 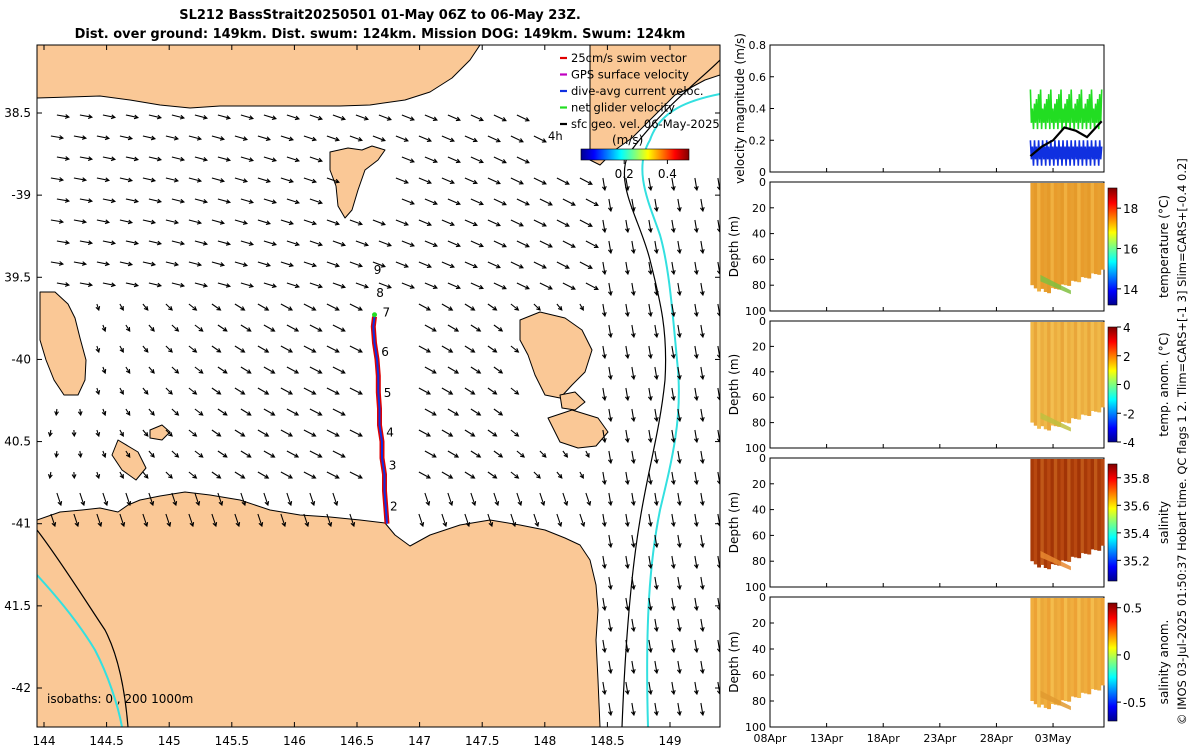 What do you see at coordinates (17, 113) in the screenshot?
I see `map-y-tick-label: 38.5` at bounding box center [17, 113].